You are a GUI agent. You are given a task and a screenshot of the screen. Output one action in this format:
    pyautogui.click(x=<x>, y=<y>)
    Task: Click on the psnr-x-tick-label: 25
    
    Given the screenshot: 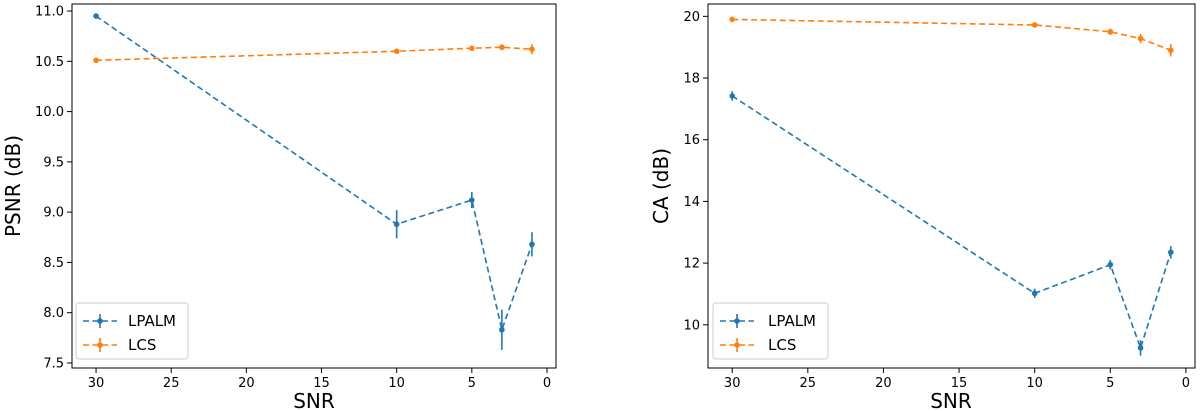 What is the action you would take?
    pyautogui.click(x=171, y=383)
    